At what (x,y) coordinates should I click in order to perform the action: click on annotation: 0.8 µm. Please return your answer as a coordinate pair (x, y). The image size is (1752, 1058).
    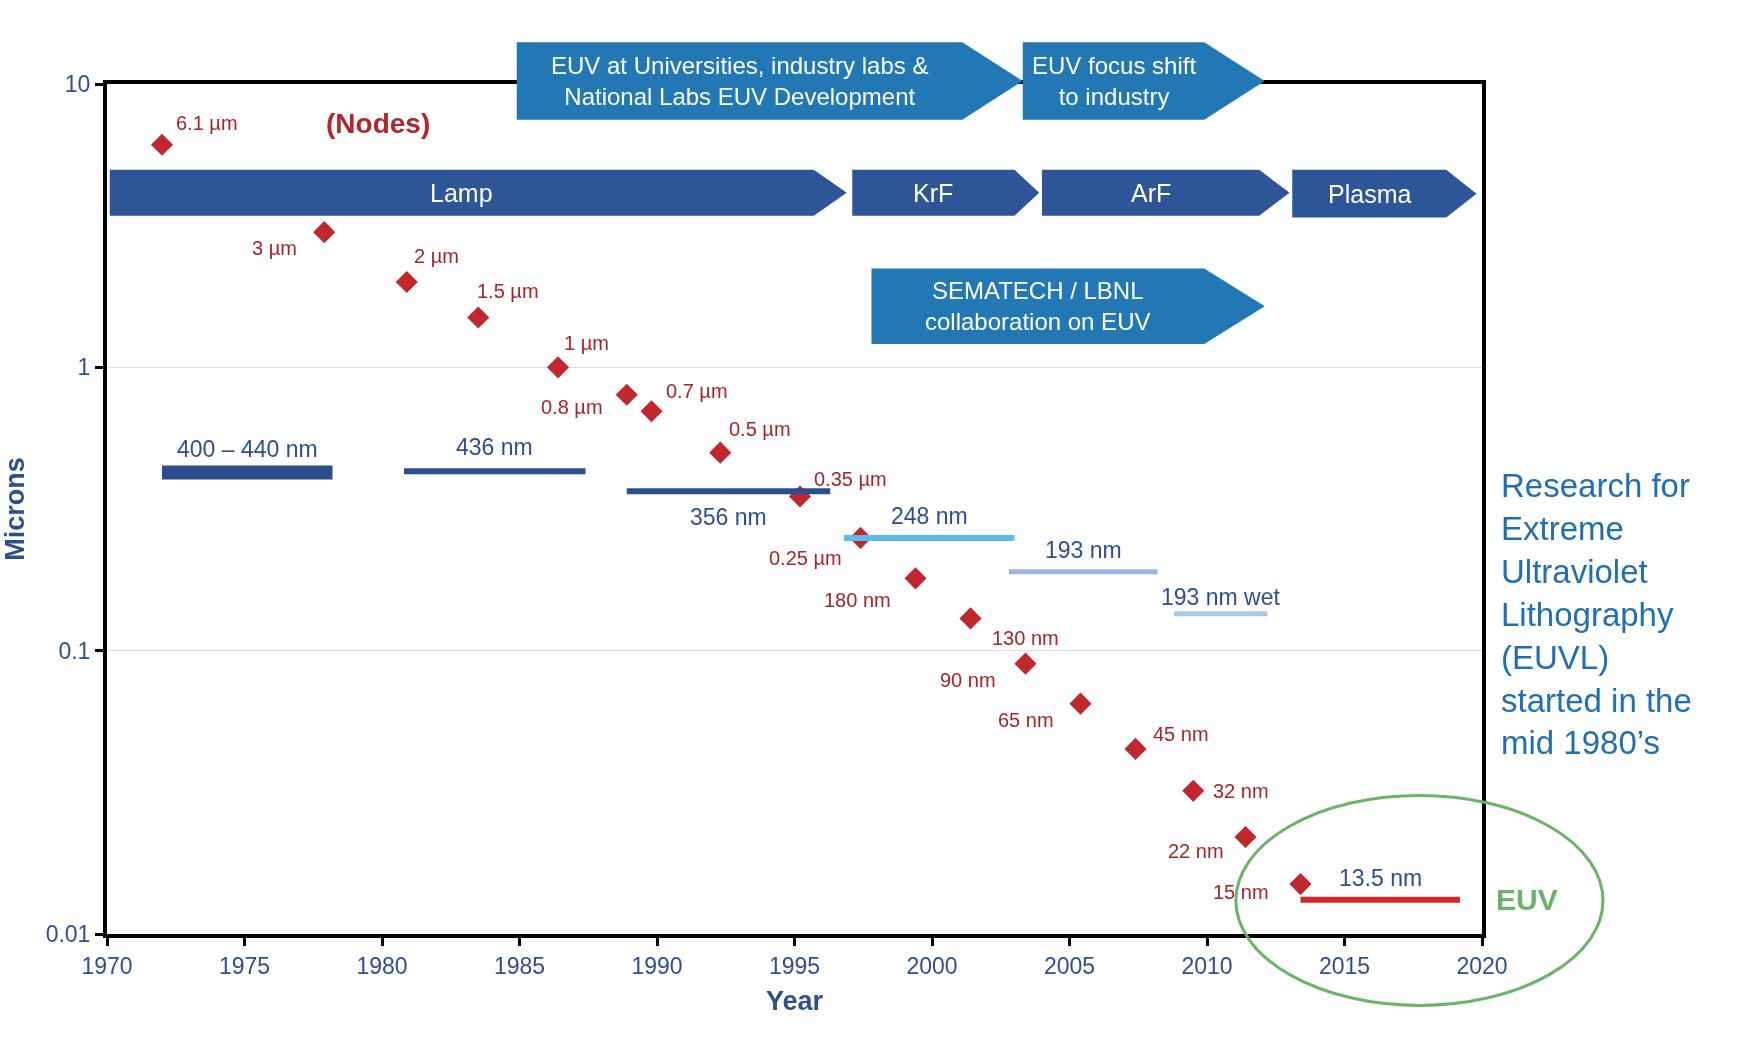
    Looking at the image, I should click on (572, 407).